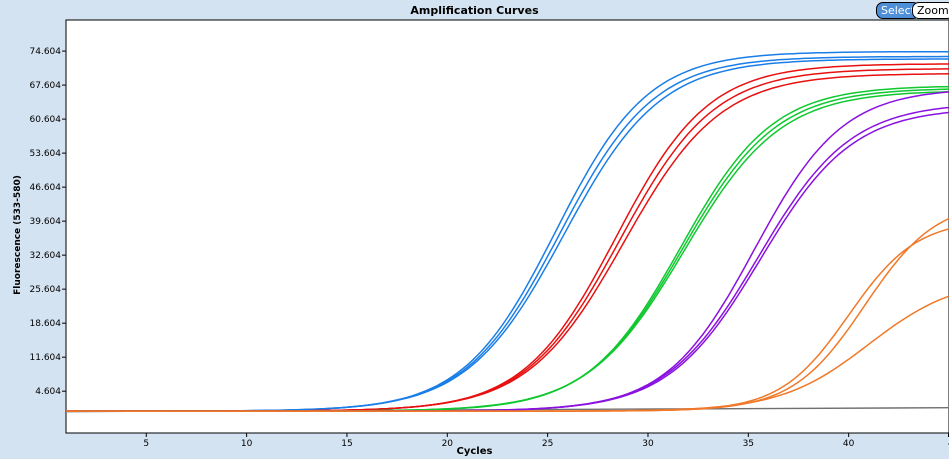  Describe the element at coordinates (748, 444) in the screenshot. I see `x-tick-label: 35` at that location.